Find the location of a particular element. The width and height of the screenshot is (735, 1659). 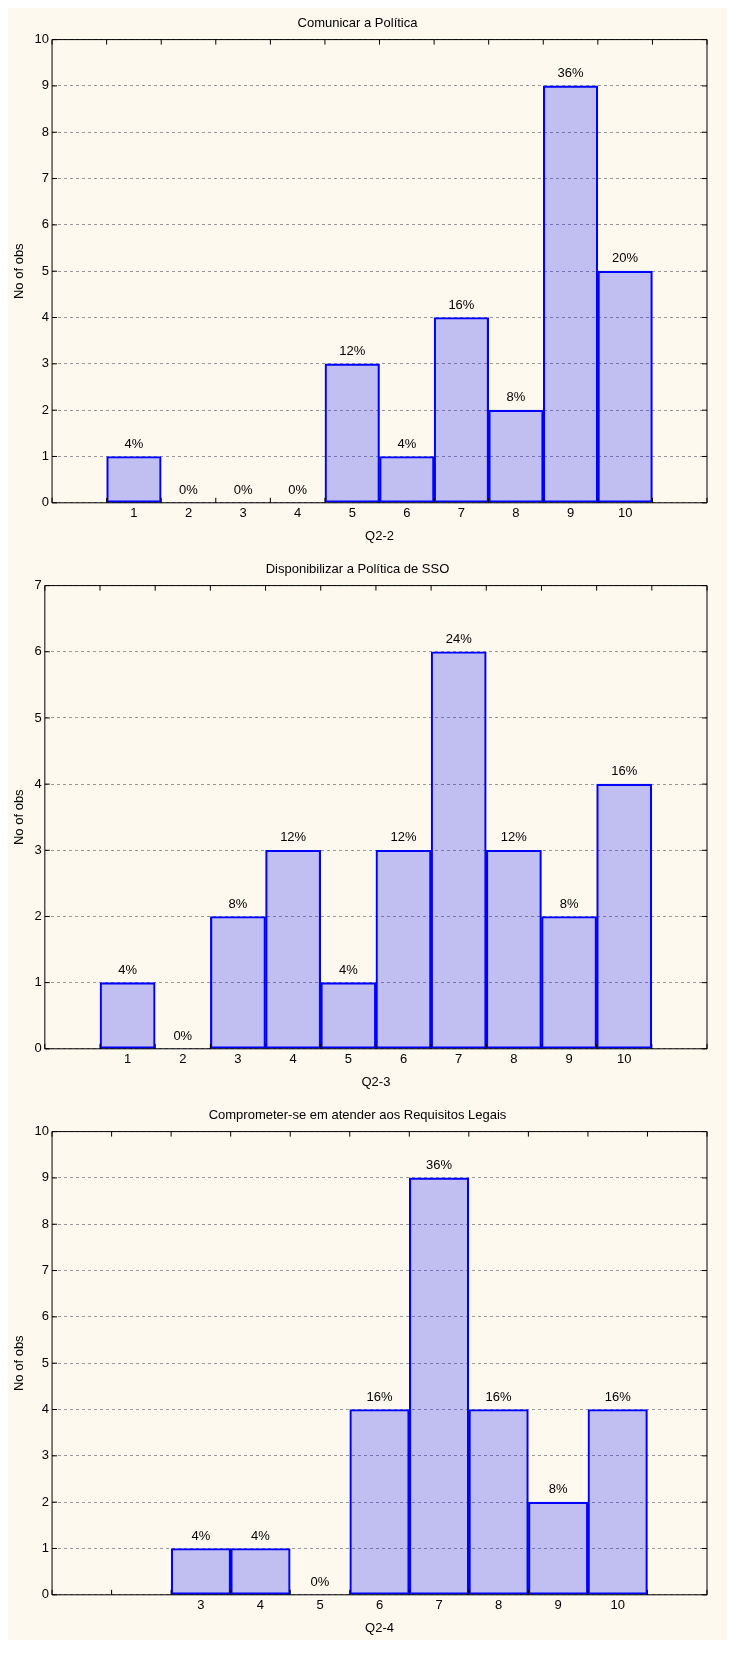

chart-title: Comunicar a Política is located at coordinates (358, 23).